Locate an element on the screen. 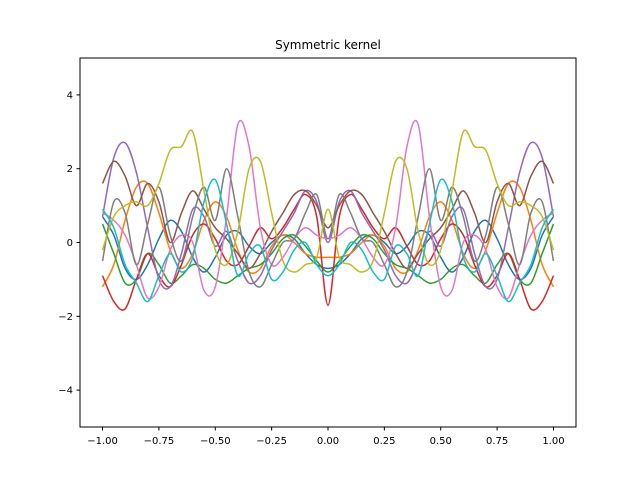 The height and width of the screenshot is (480, 640). y-tick-label: −4 is located at coordinates (65, 391).